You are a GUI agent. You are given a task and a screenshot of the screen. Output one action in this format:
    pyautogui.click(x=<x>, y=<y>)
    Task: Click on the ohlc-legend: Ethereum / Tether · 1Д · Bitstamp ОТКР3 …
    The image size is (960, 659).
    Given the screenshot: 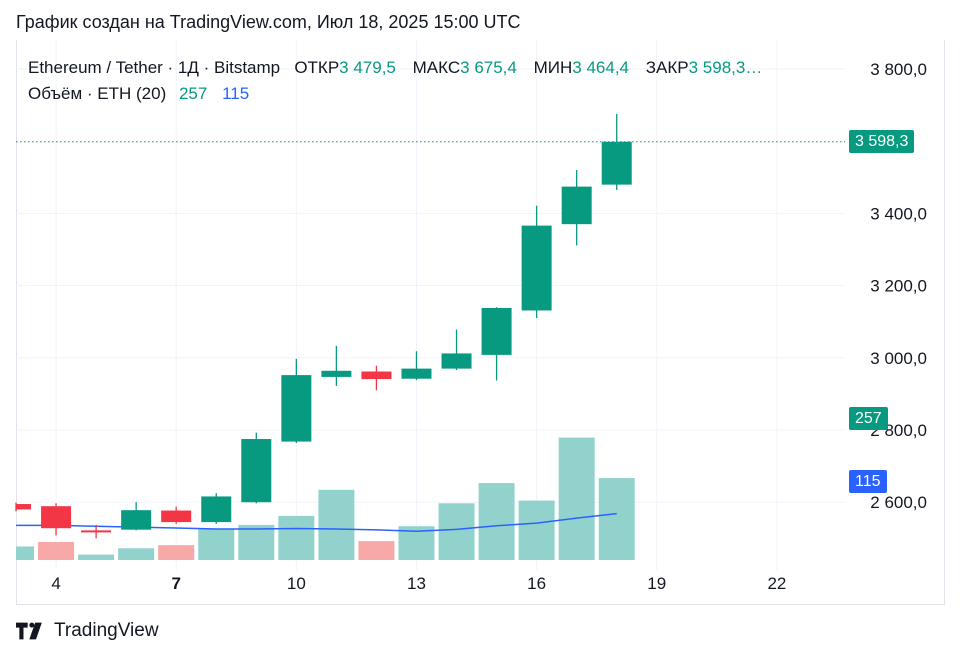 What is the action you would take?
    pyautogui.click(x=401, y=68)
    